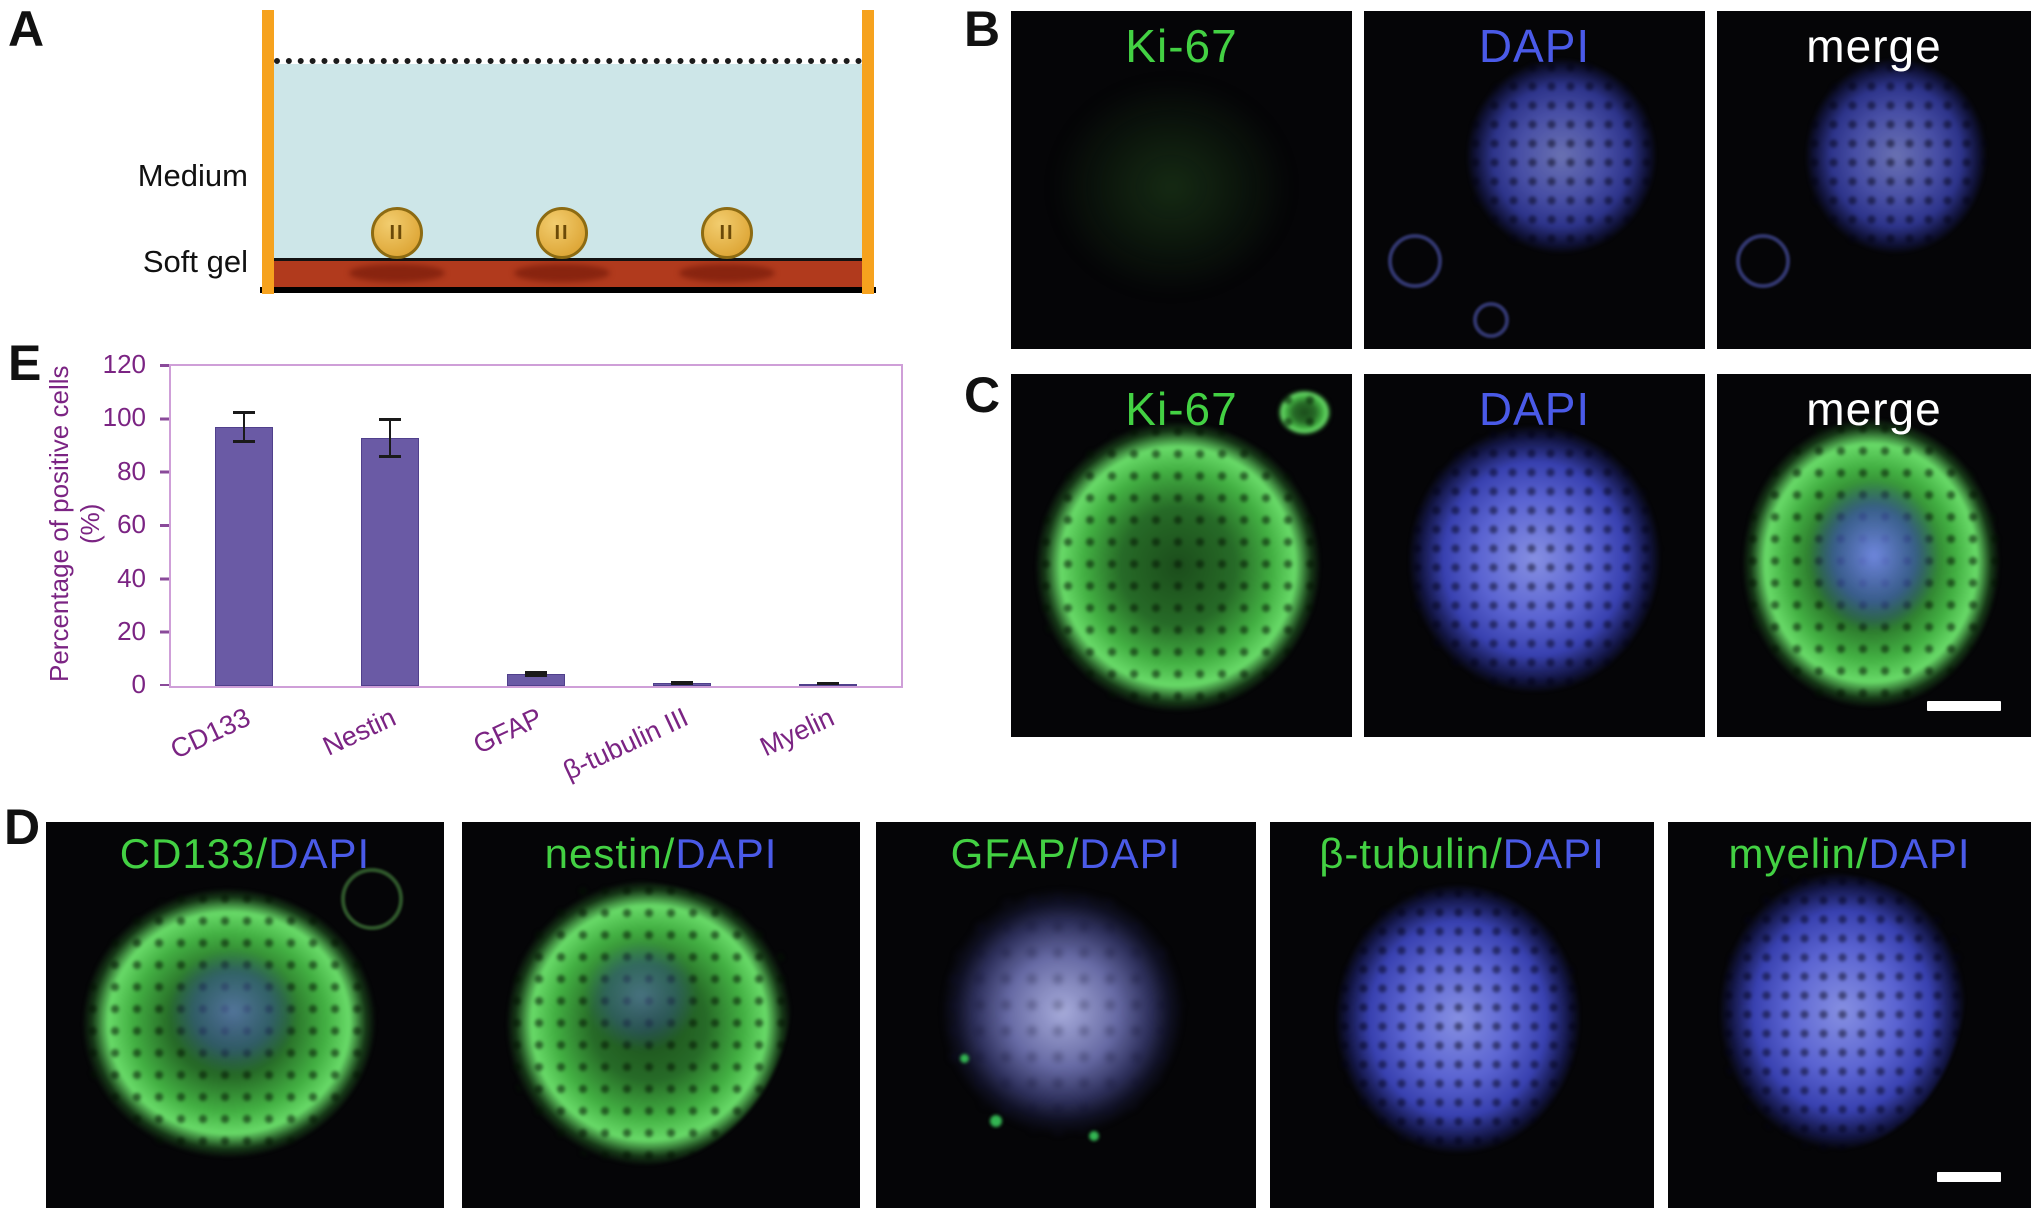 This screenshot has height=1213, width=2031. Describe the element at coordinates (192, 175) in the screenshot. I see `medium-label: Medium` at that location.